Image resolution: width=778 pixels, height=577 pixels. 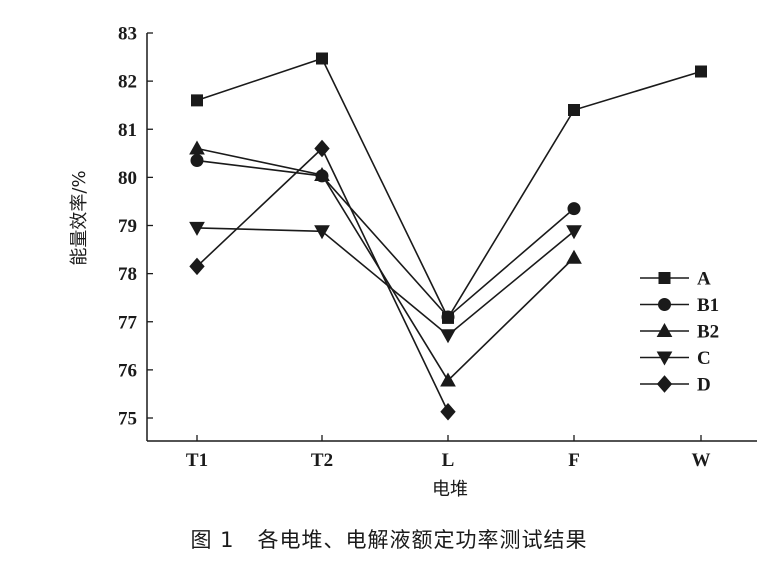 I want to click on figure-number: 图 1, so click(x=212, y=540).